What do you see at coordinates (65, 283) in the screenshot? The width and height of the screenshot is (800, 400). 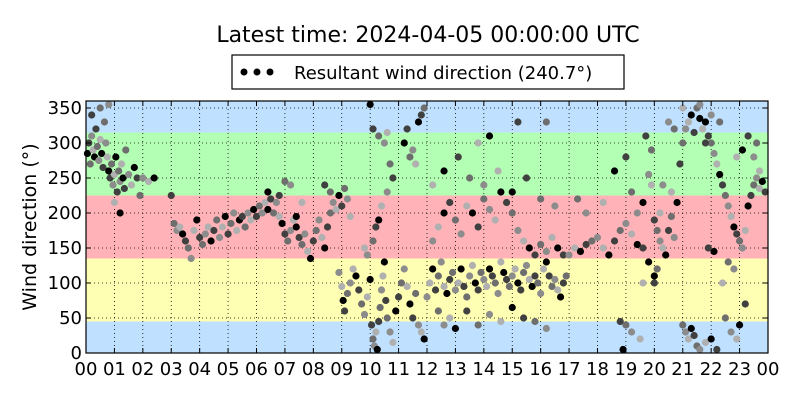 I see `y-tick-label: 100` at bounding box center [65, 283].